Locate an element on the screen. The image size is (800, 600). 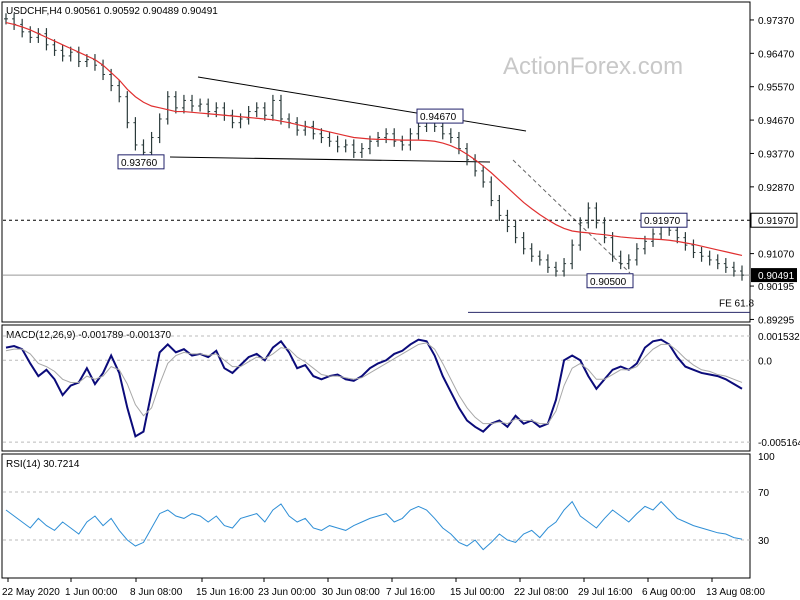
price-tick-label: 0.91070 is located at coordinates (776, 255).